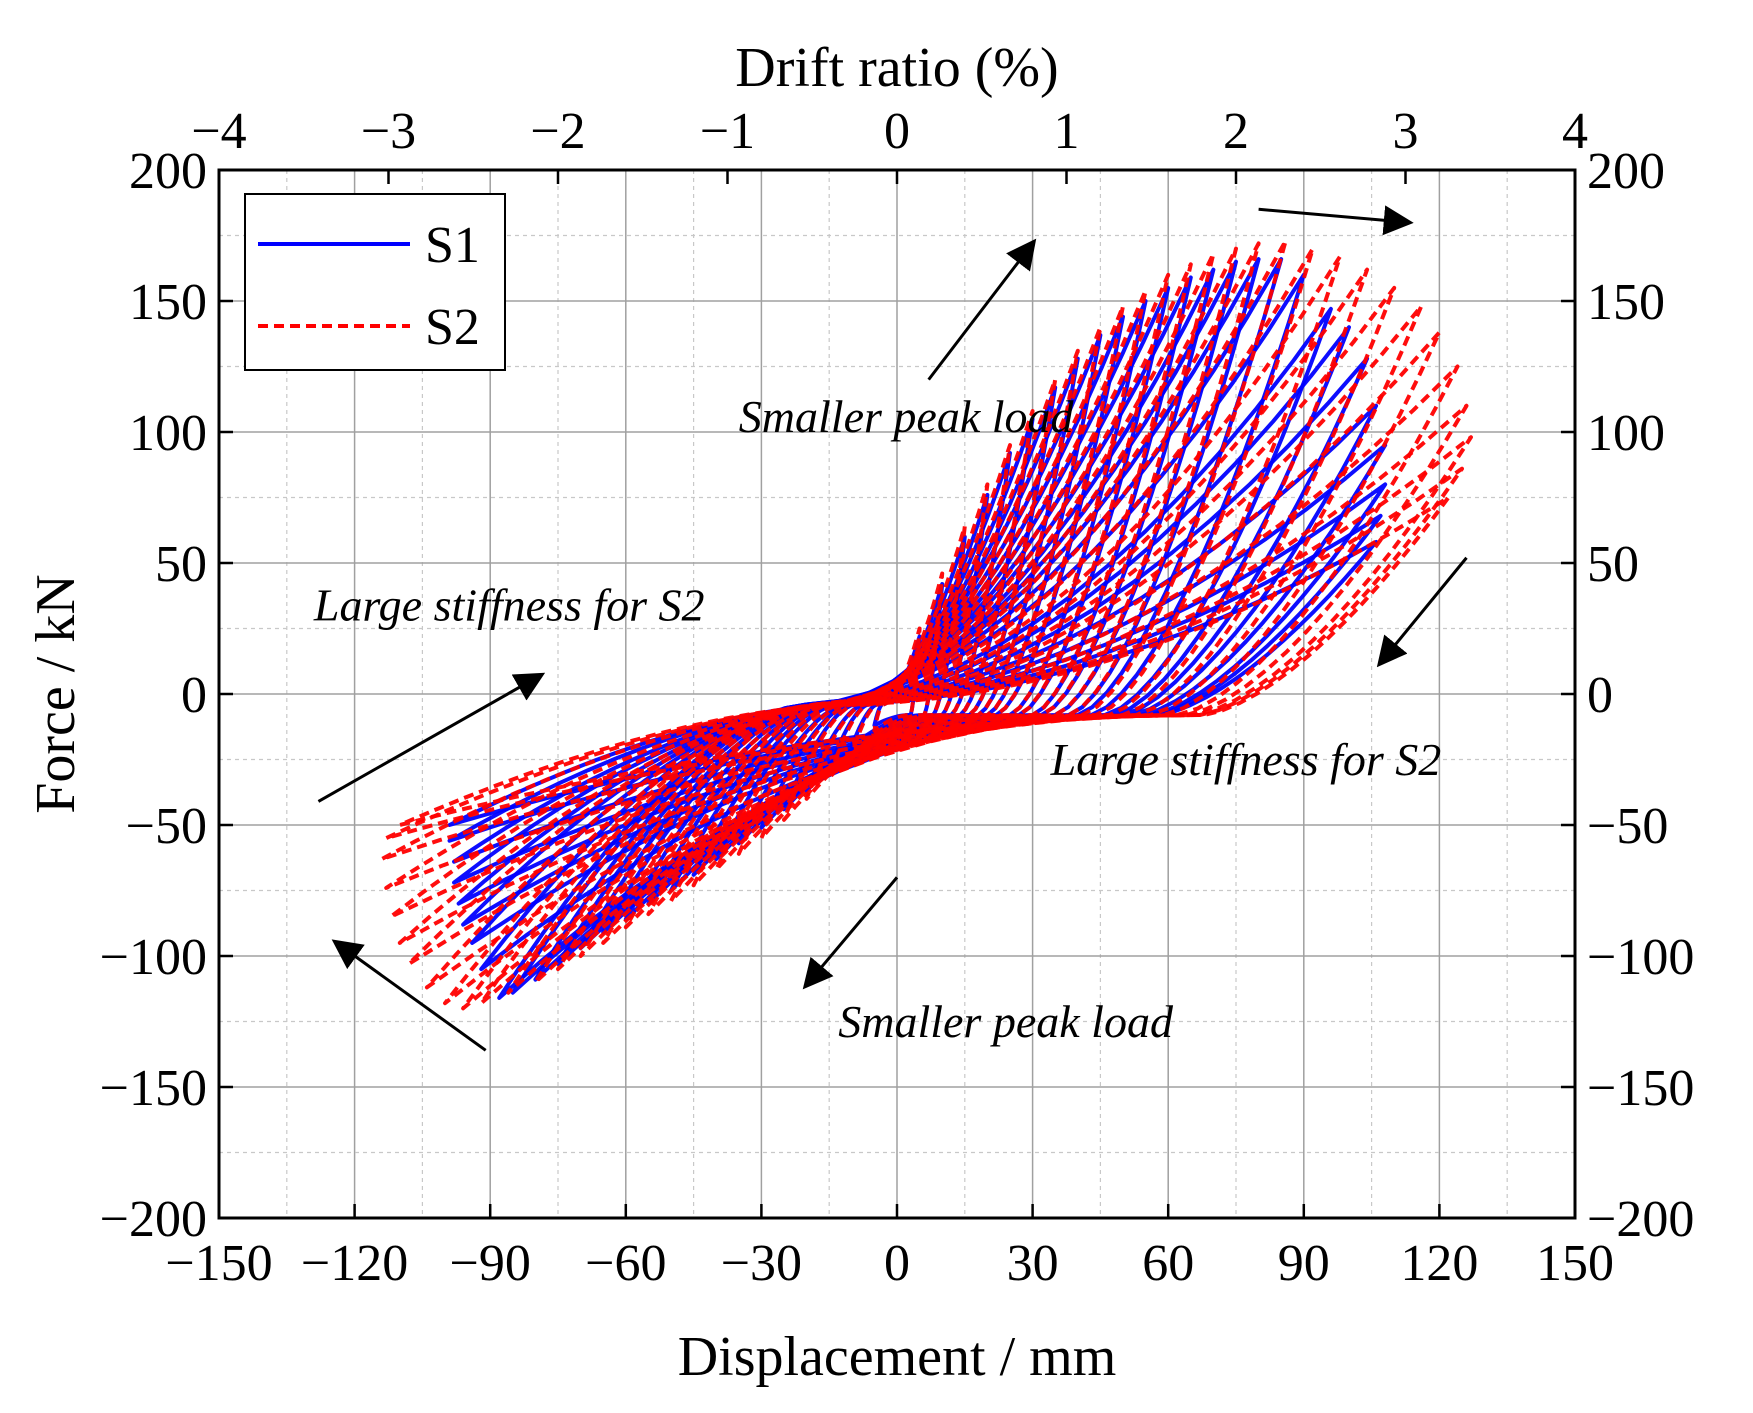 Image resolution: width=1753 pixels, height=1413 pixels. Describe the element at coordinates (897, 1357) in the screenshot. I see `x-axis-title: Displacement / mm` at that location.